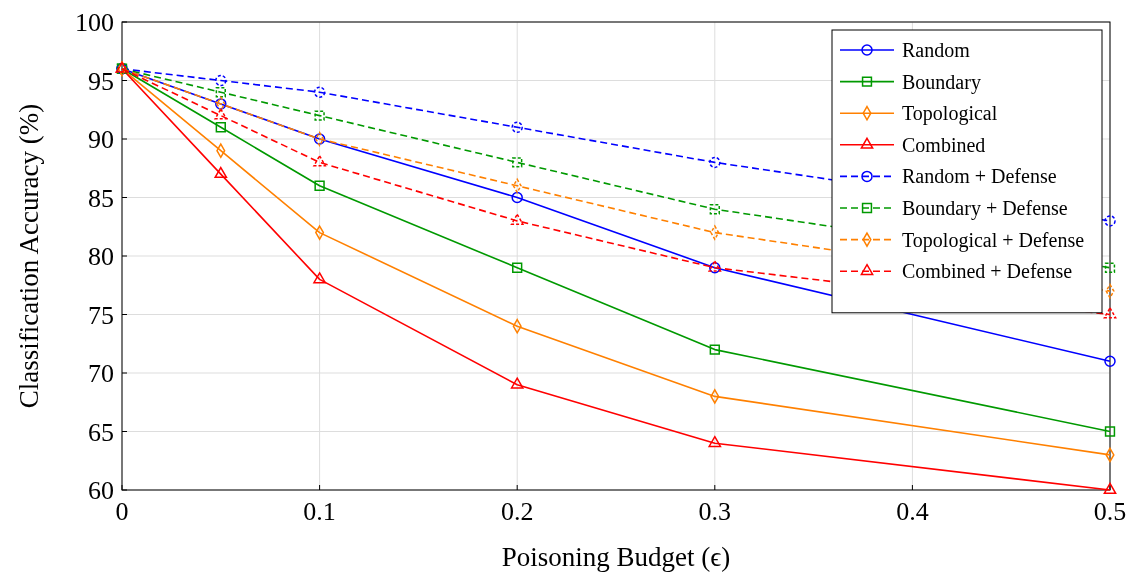  What do you see at coordinates (94, 23) in the screenshot?
I see `y-tick-label: 100` at bounding box center [94, 23].